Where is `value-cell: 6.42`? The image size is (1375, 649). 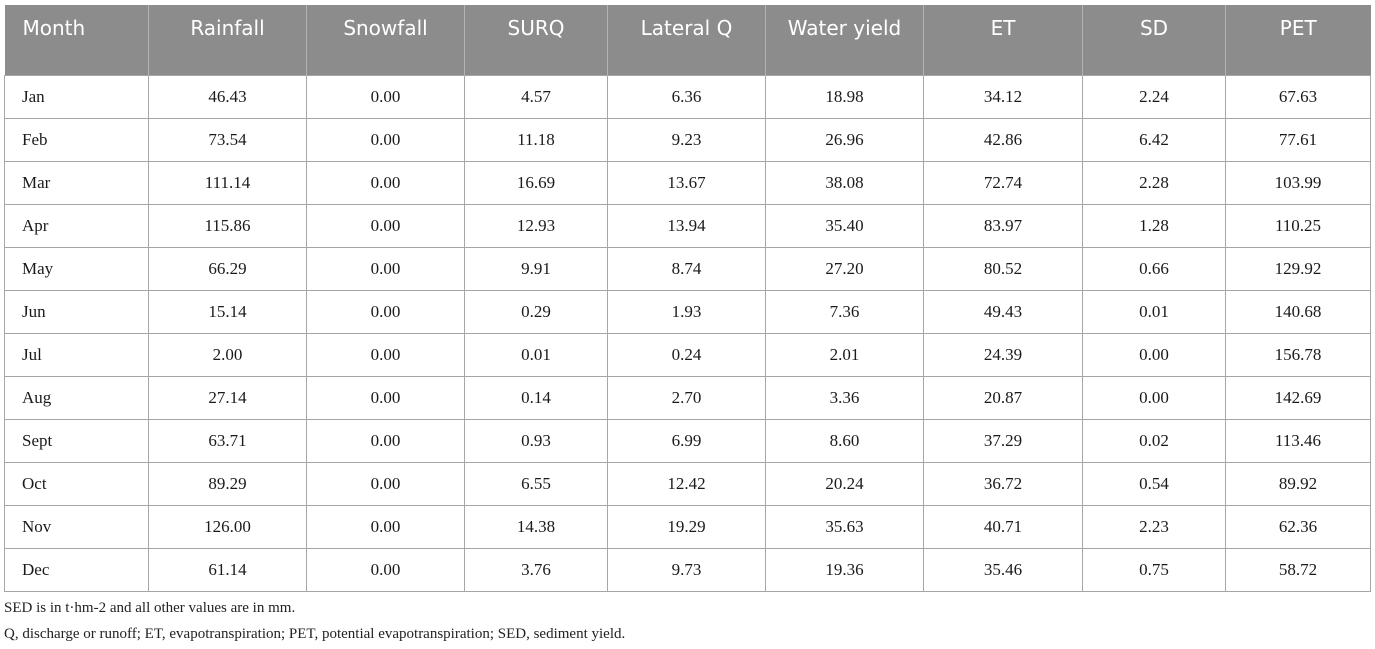
value-cell: 6.42 is located at coordinates (1154, 140).